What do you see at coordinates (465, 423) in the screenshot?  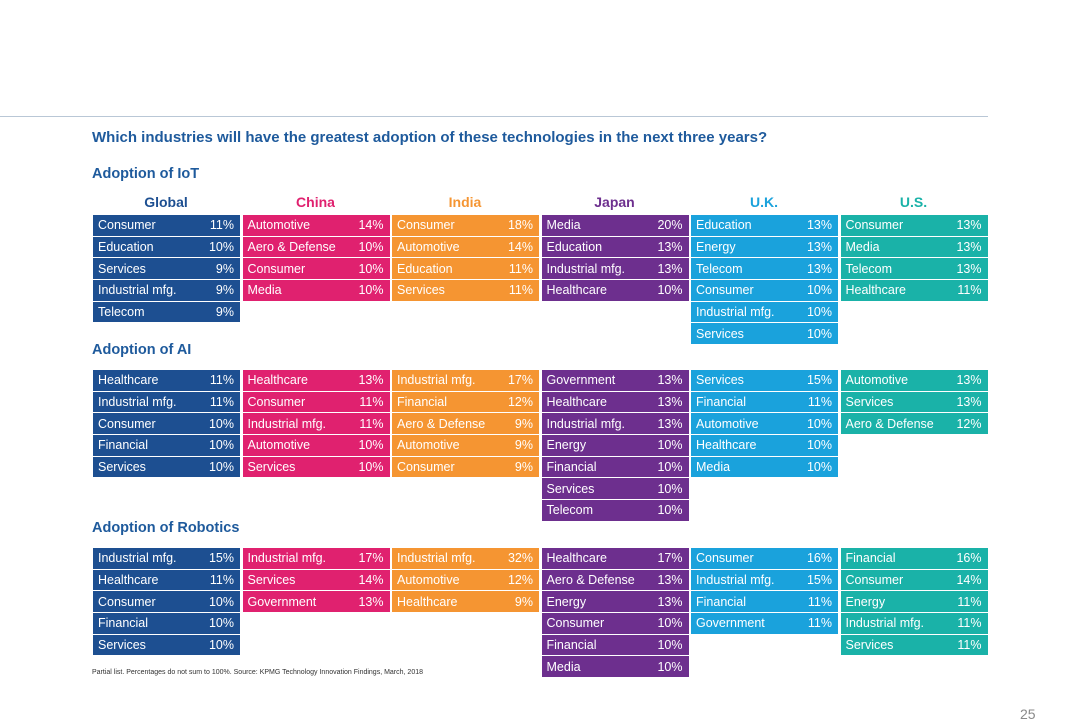 I see `industry-cell: Aero & Defense 9%` at bounding box center [465, 423].